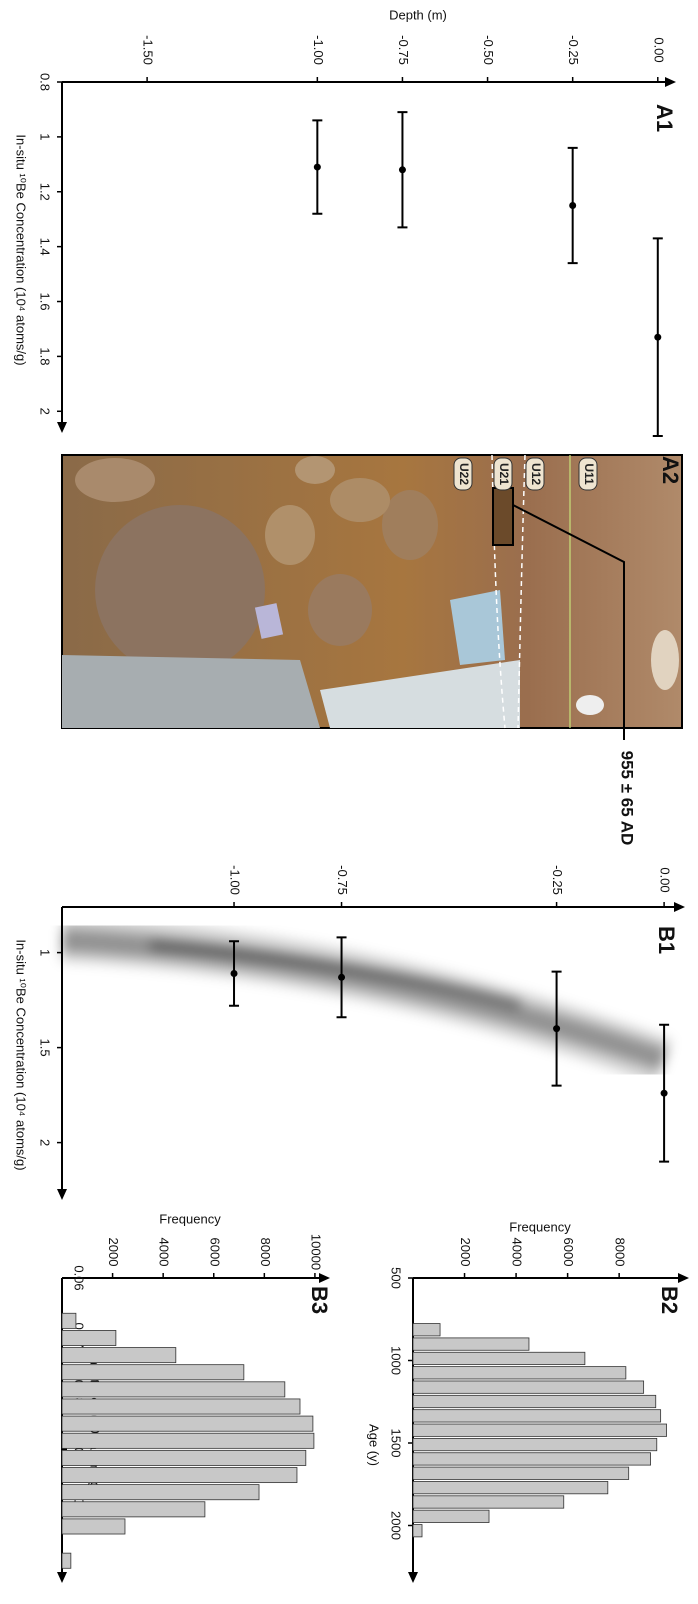 This screenshot has height=1604, width=698. What do you see at coordinates (396, 1525) in the screenshot?
I see `x-tick-label: 2000` at bounding box center [396, 1525].